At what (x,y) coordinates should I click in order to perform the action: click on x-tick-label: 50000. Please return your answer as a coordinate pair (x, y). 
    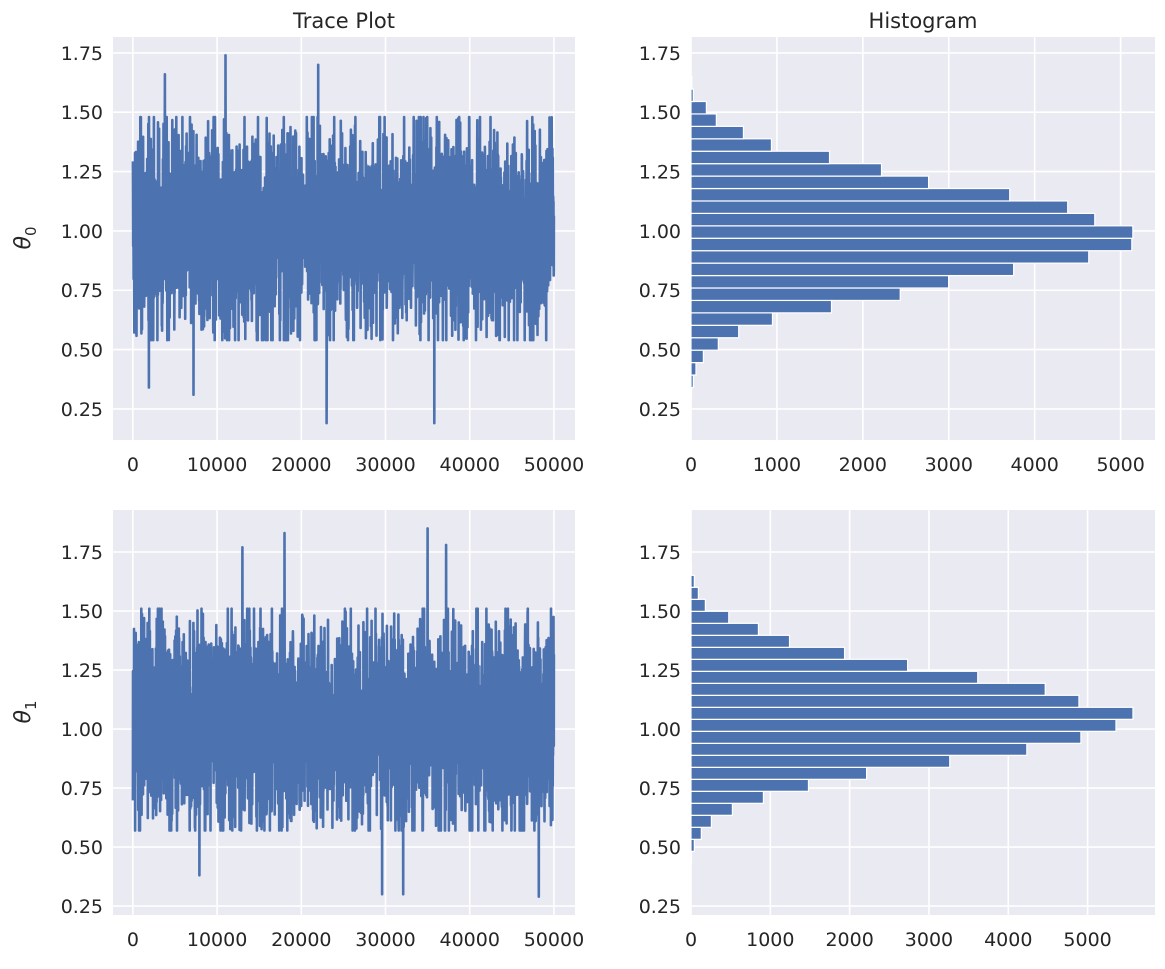
    Looking at the image, I should click on (554, 940).